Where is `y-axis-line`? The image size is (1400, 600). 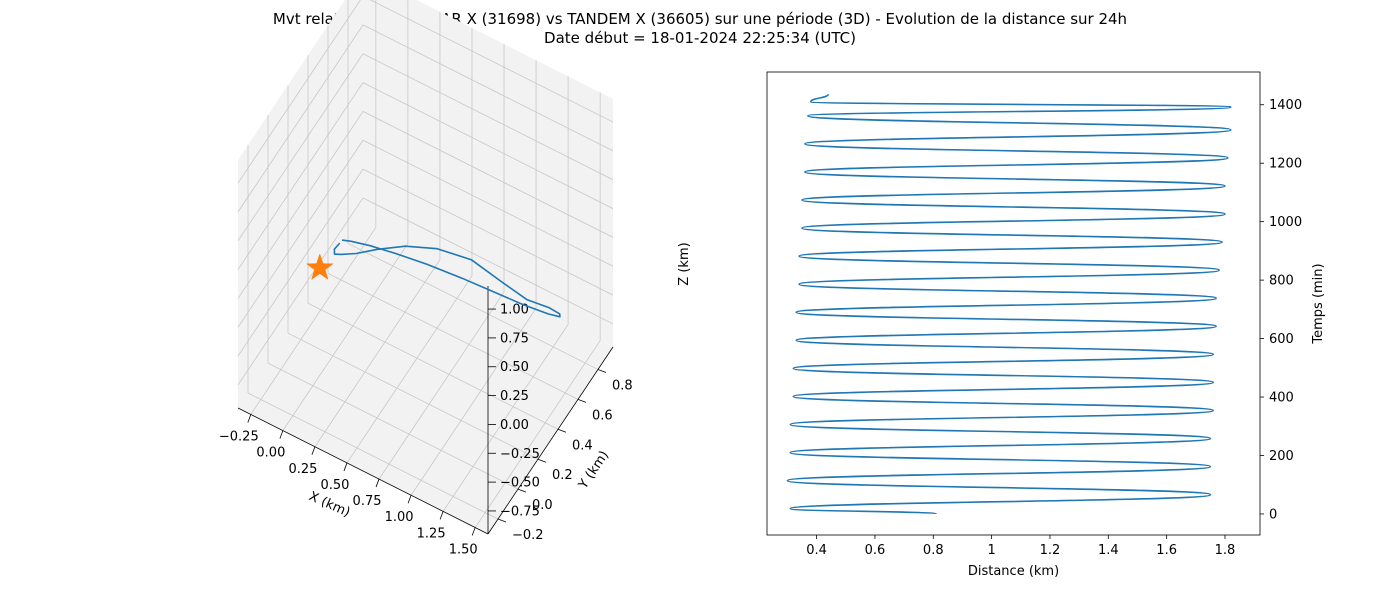 y-axis-line is located at coordinates (550, 440).